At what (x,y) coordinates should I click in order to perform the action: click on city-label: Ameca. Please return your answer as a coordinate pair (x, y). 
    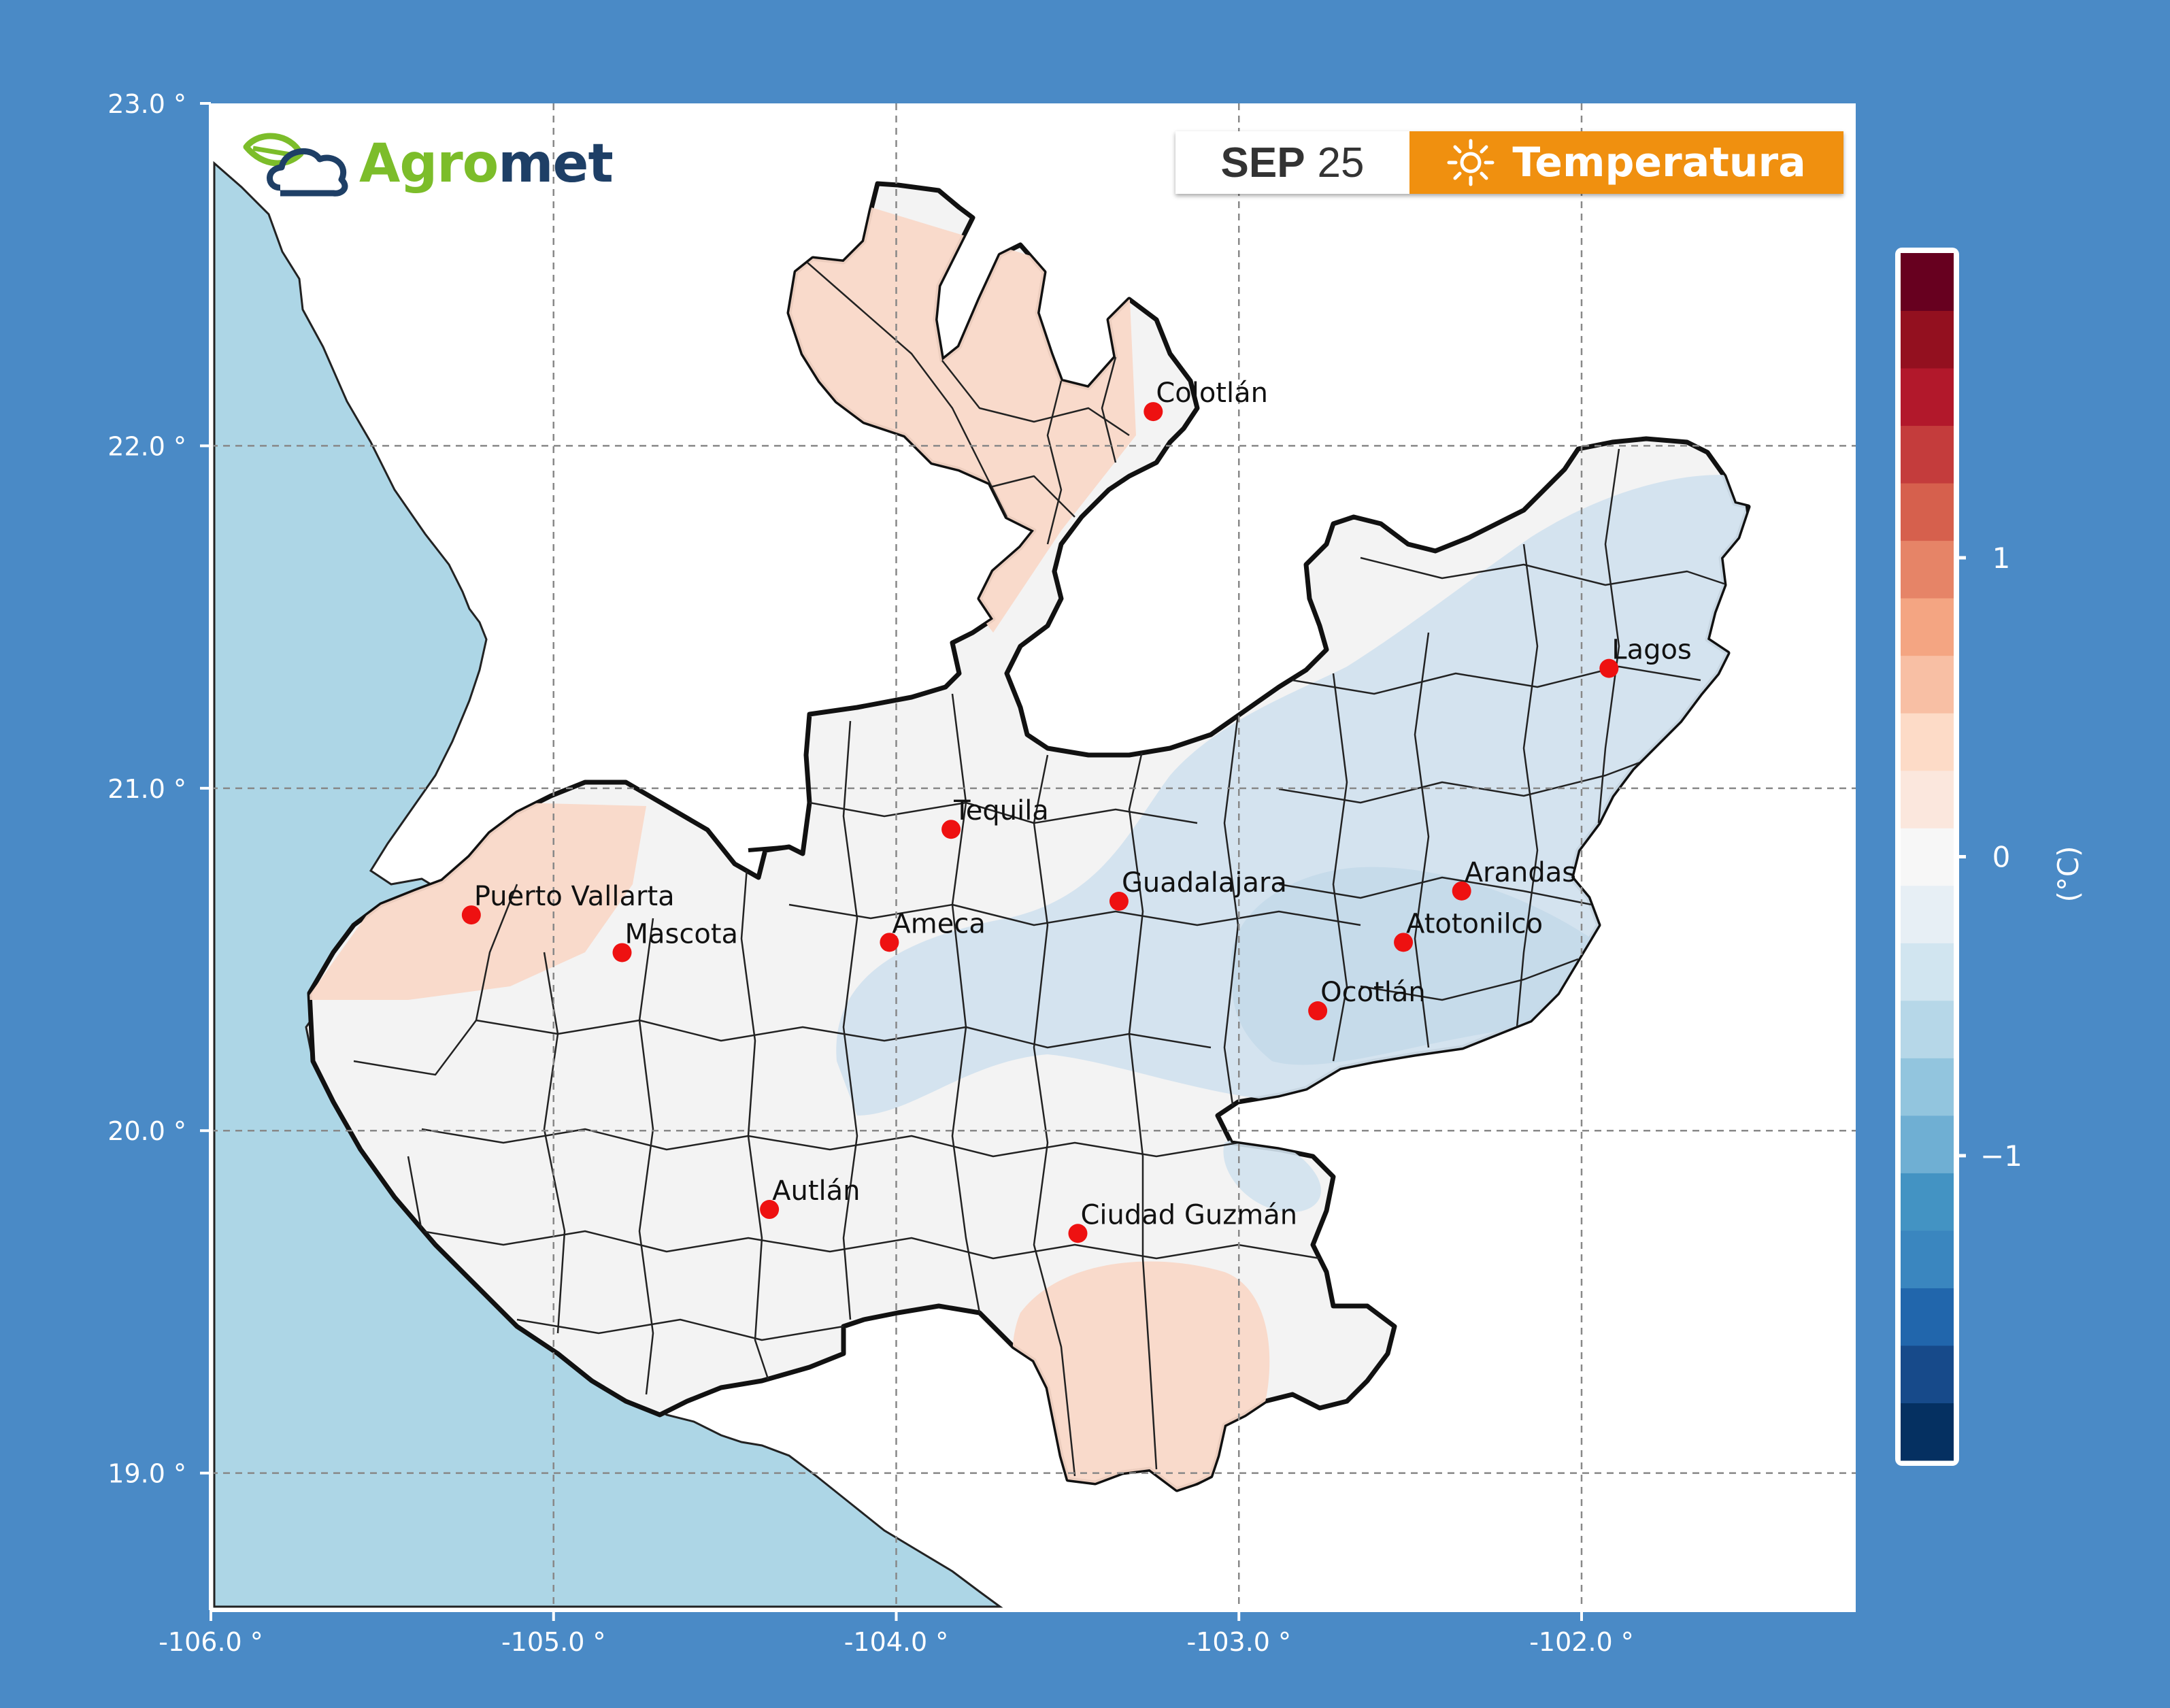
    Looking at the image, I should click on (938, 923).